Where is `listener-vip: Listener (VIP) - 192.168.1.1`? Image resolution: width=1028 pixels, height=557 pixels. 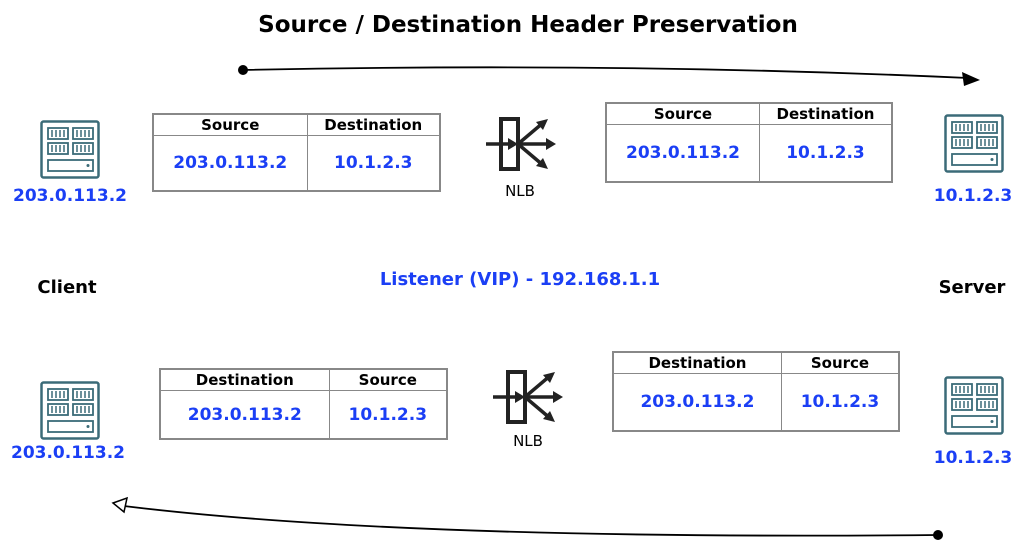 listener-vip: Listener (VIP) - 192.168.1.1 is located at coordinates (520, 279).